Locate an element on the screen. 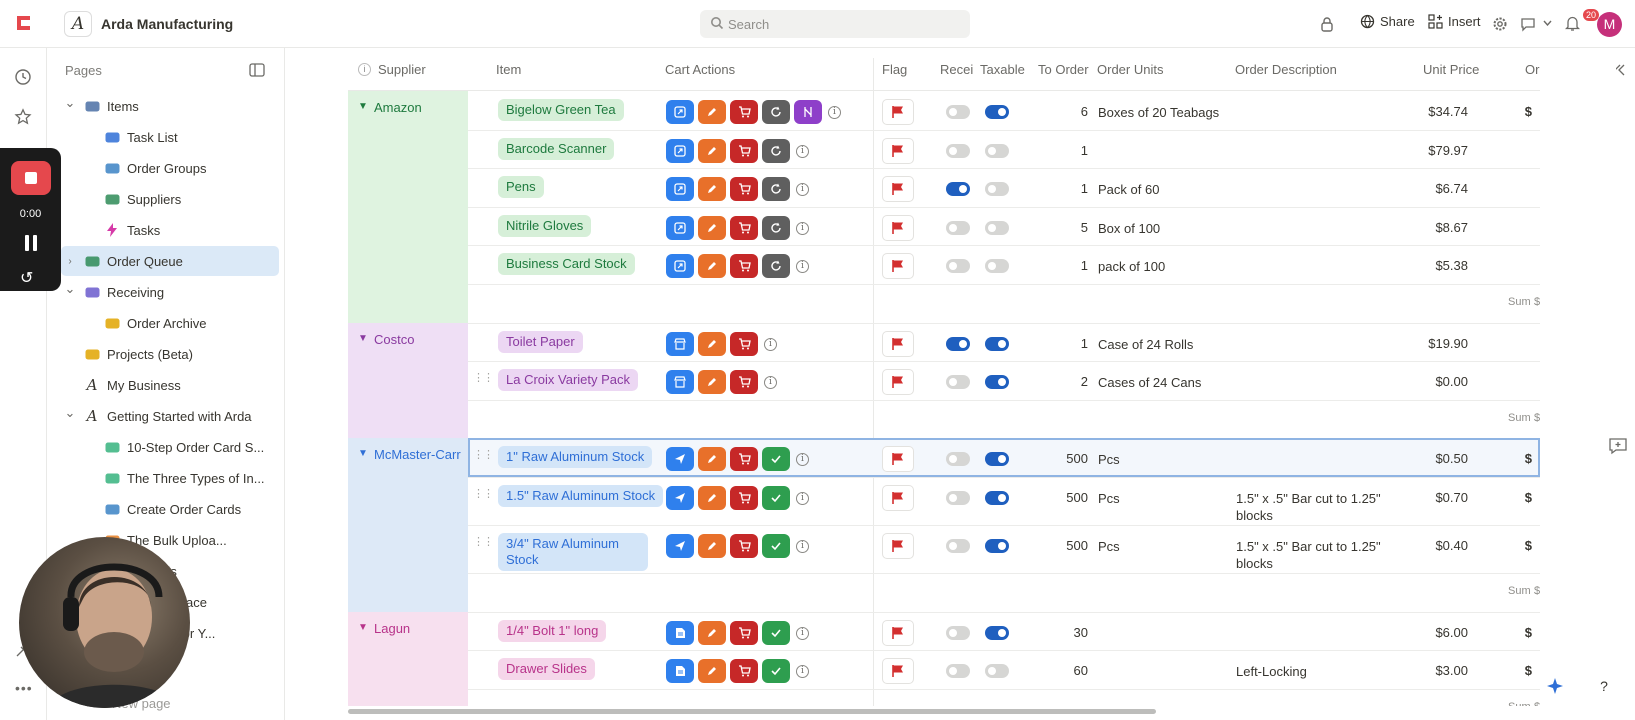  stop-recording-button is located at coordinates (31, 178).